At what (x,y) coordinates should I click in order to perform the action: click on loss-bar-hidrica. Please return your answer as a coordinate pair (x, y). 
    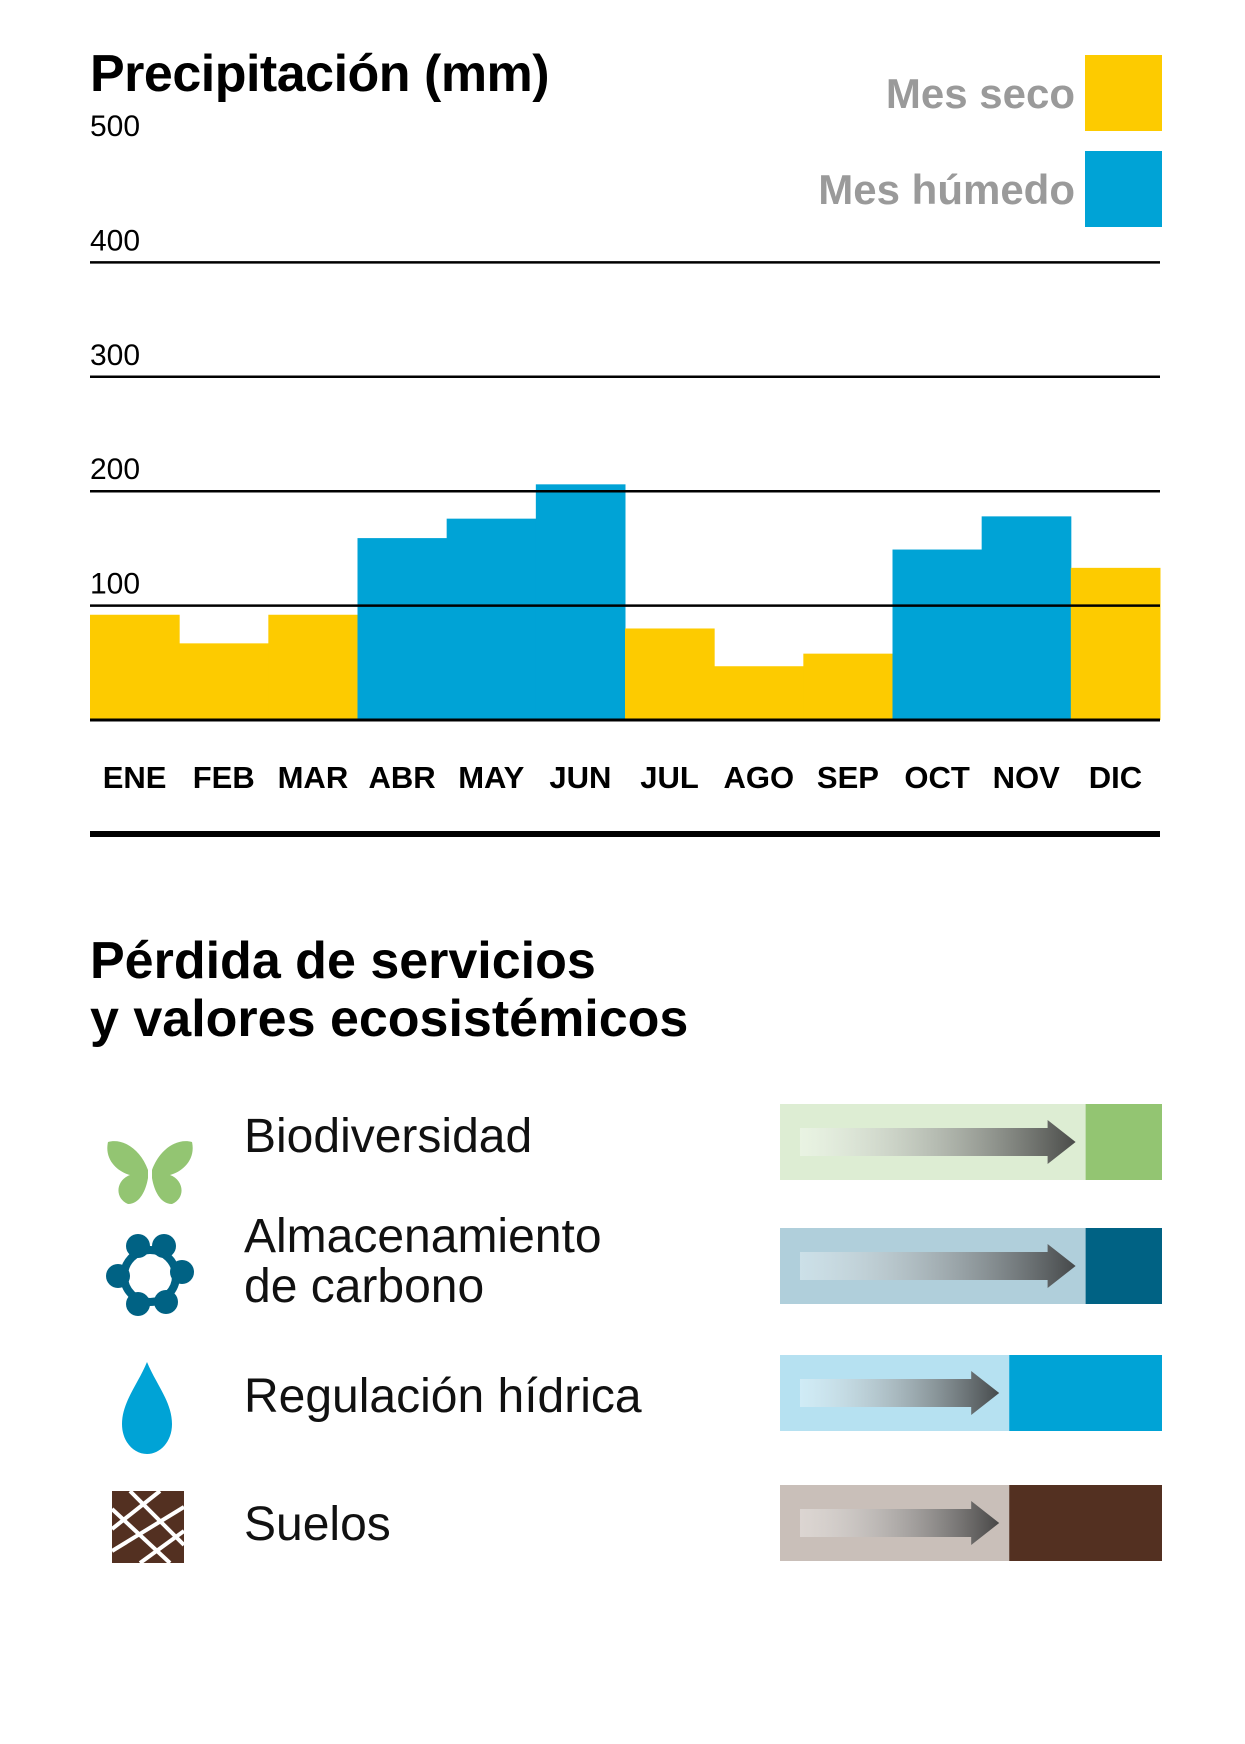
    Looking at the image, I should click on (971, 1393).